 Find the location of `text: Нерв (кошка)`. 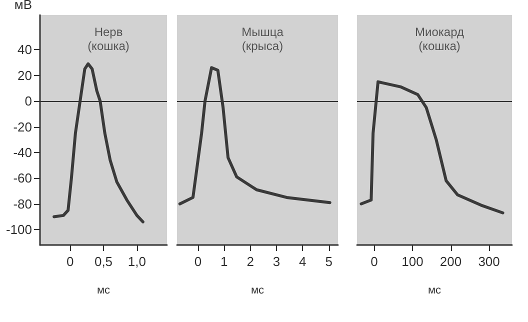

text: Нерв (кошка) is located at coordinates (109, 39).